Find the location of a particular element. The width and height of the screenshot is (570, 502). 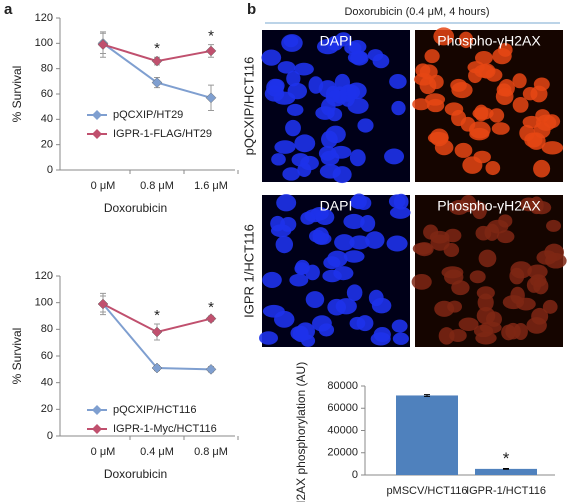

y-tick-label: 0 is located at coordinates (50, 436).